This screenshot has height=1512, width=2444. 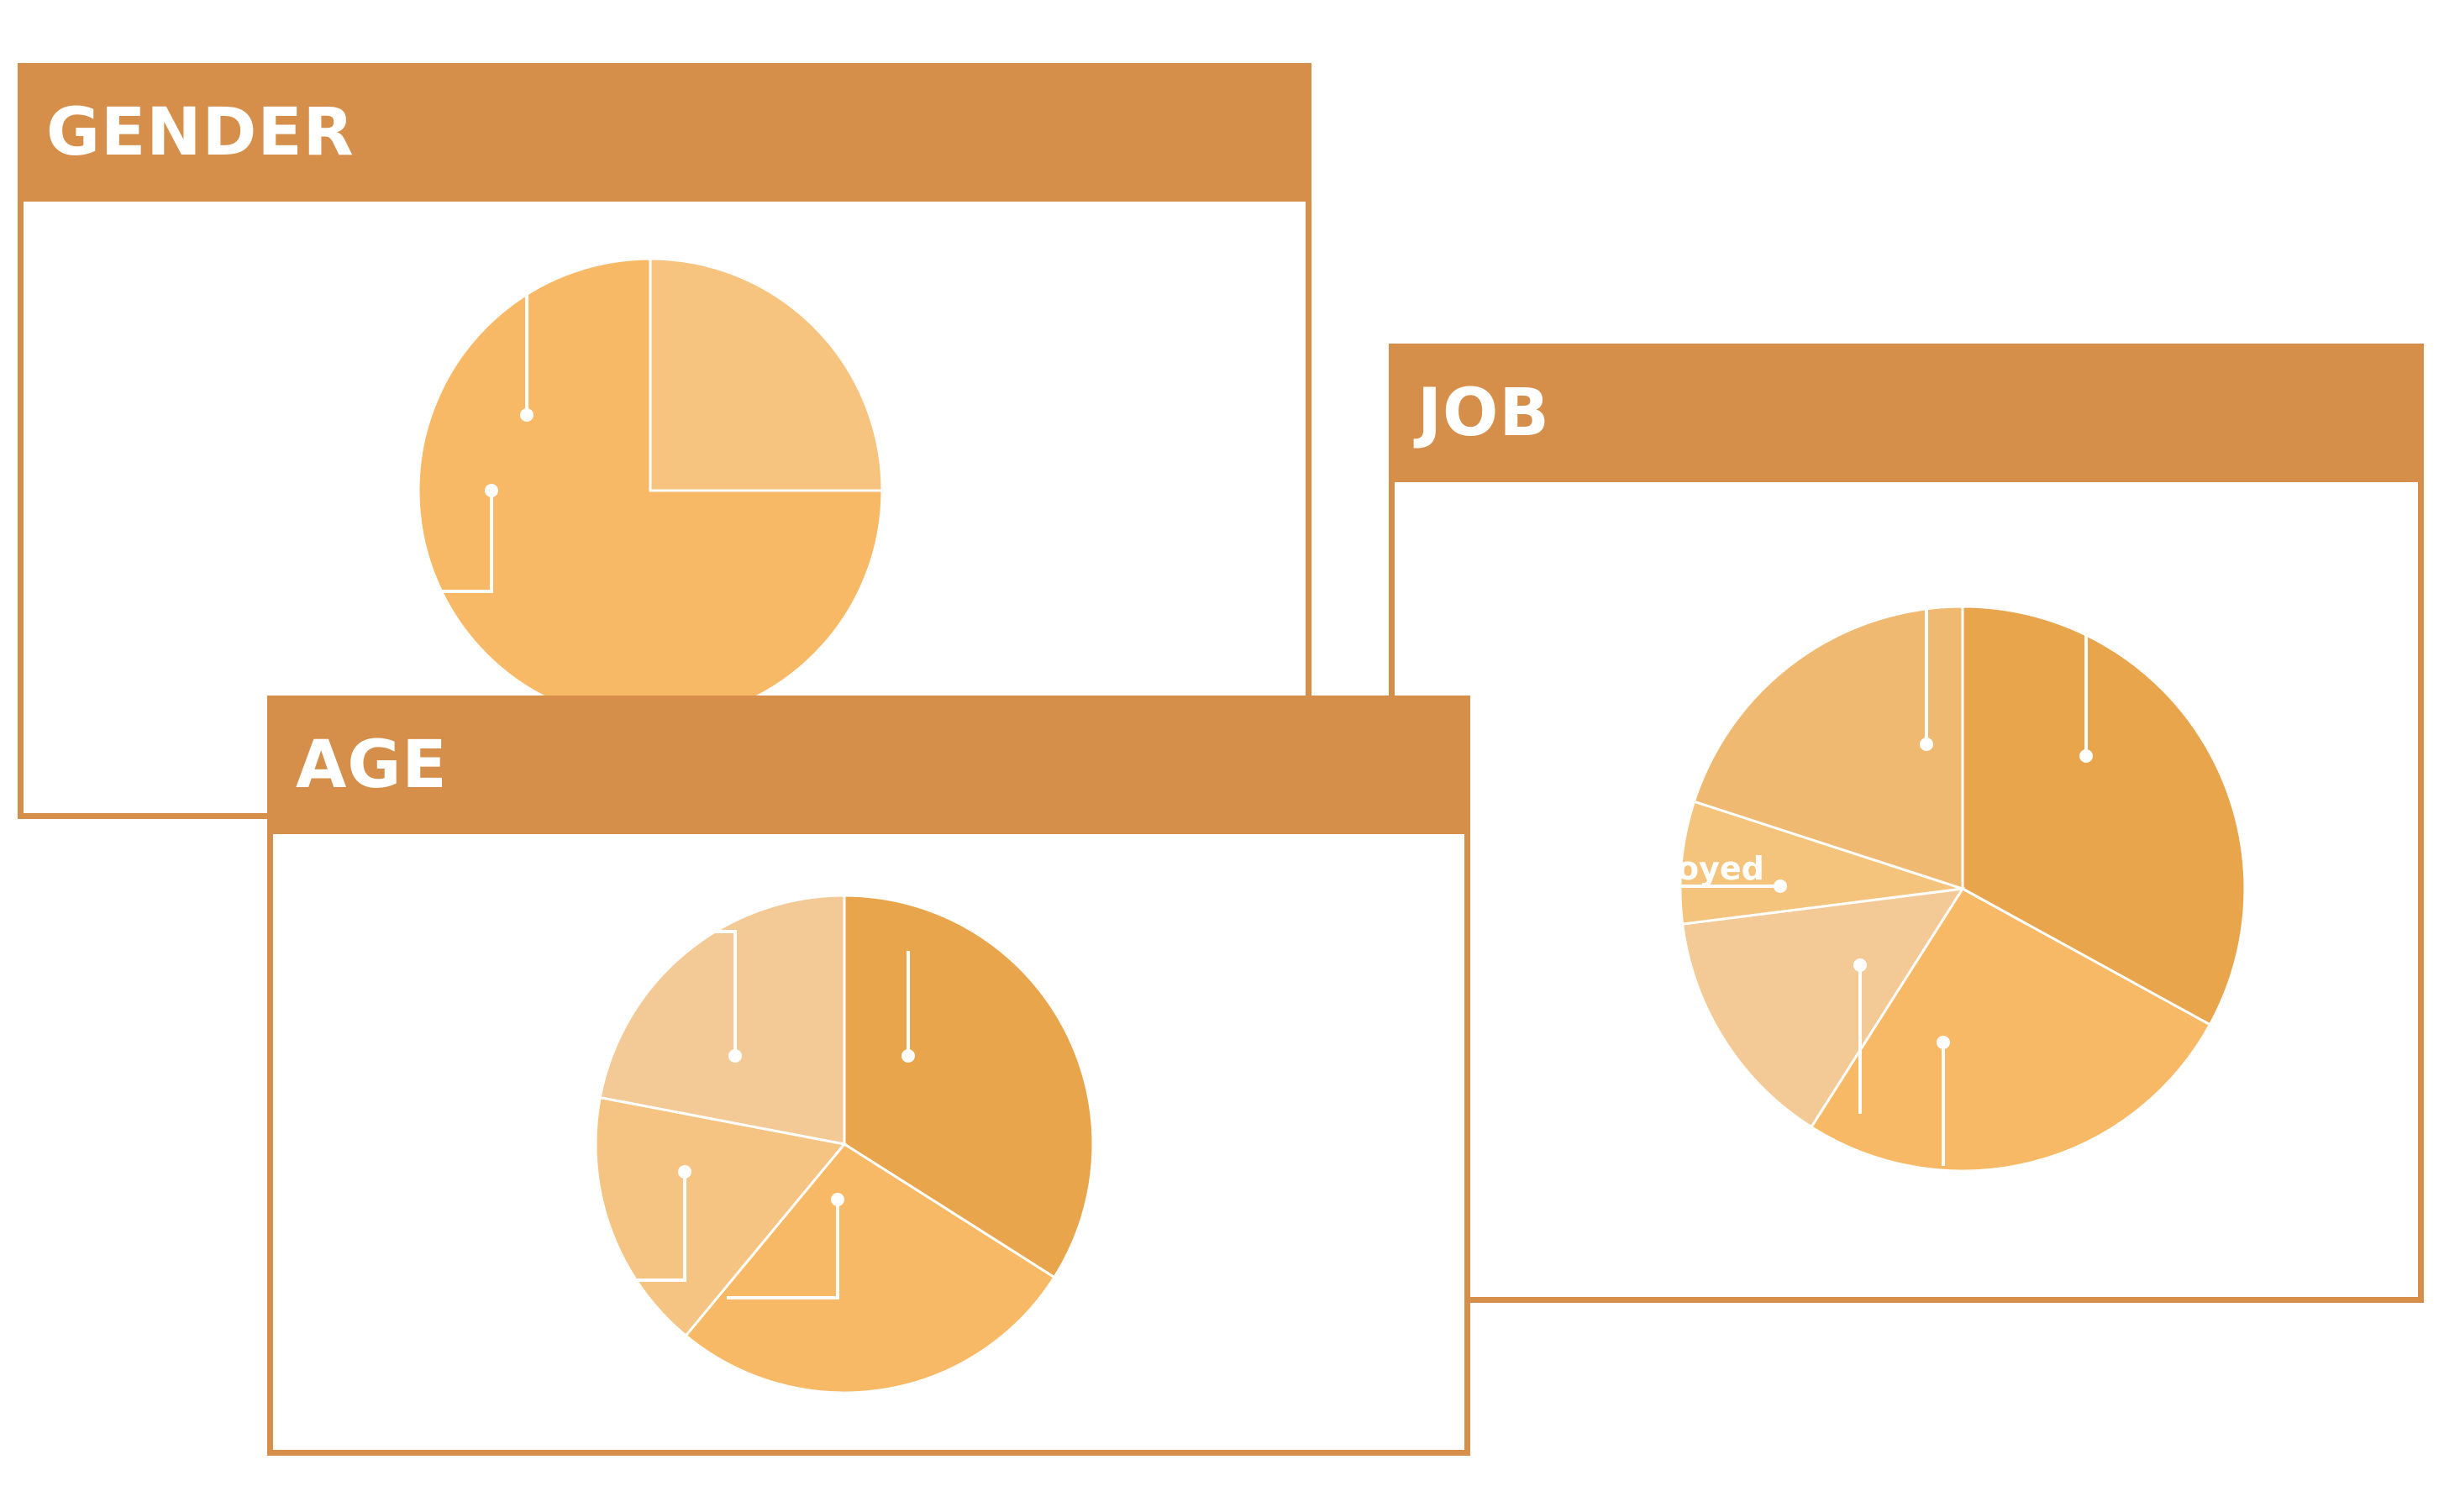 What do you see at coordinates (200, 133) in the screenshot?
I see `gender-title: GENDER` at bounding box center [200, 133].